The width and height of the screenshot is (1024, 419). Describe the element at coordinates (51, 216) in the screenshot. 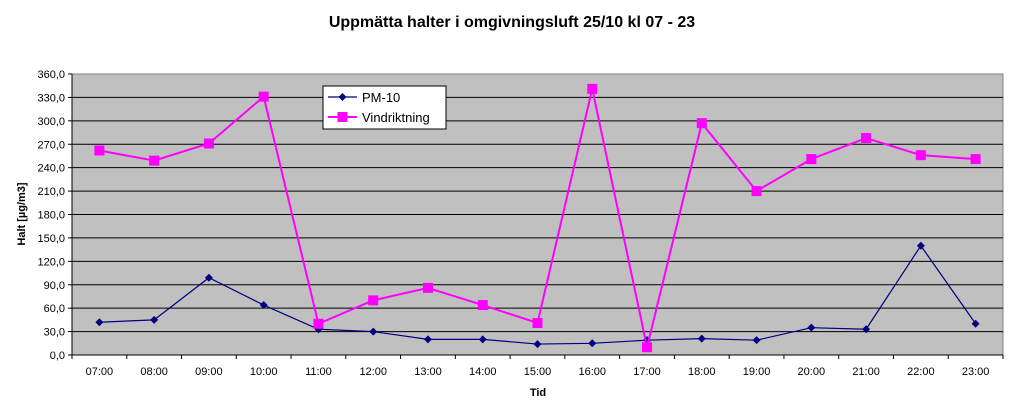

I see `y-tick-label: 180,0` at that location.